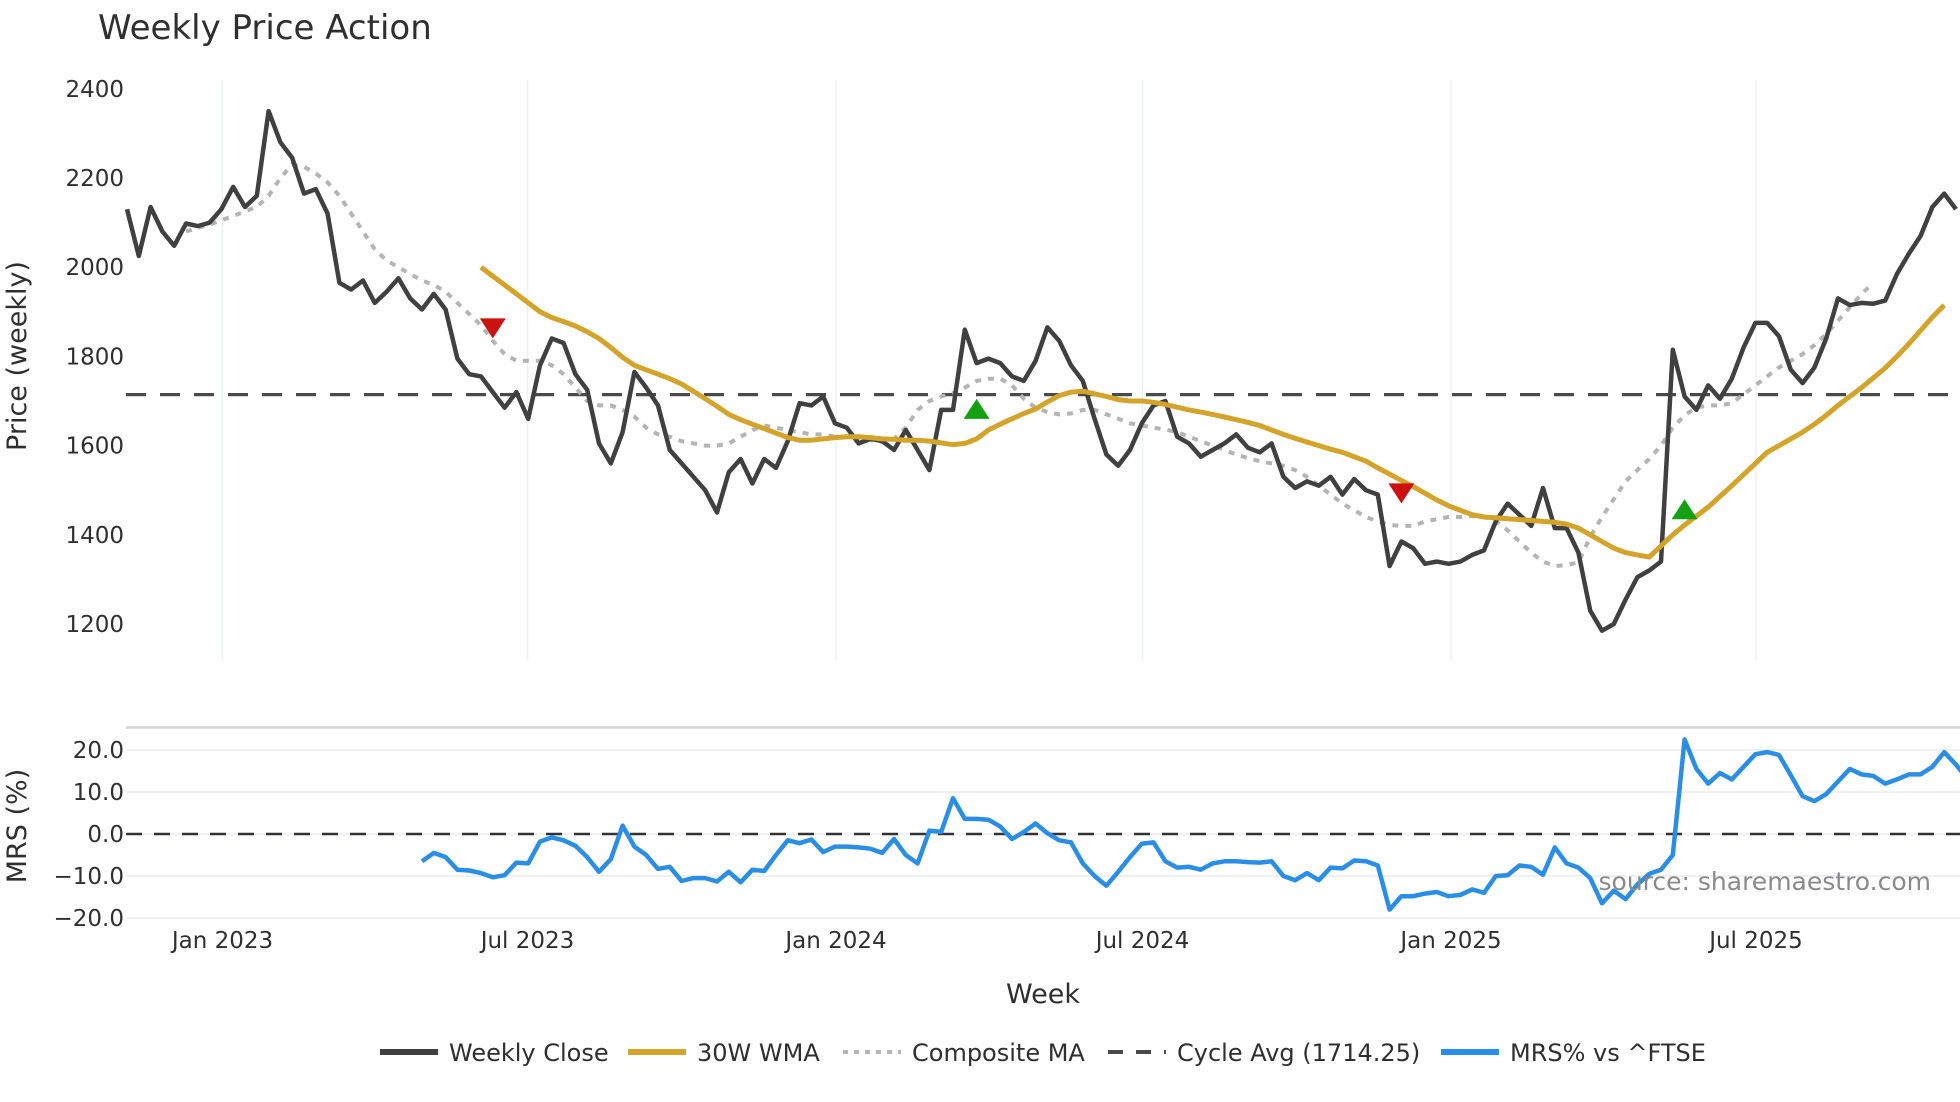 The width and height of the screenshot is (1960, 1102). Describe the element at coordinates (89, 919) in the screenshot. I see `mrs-tick-label: −20.0` at that location.